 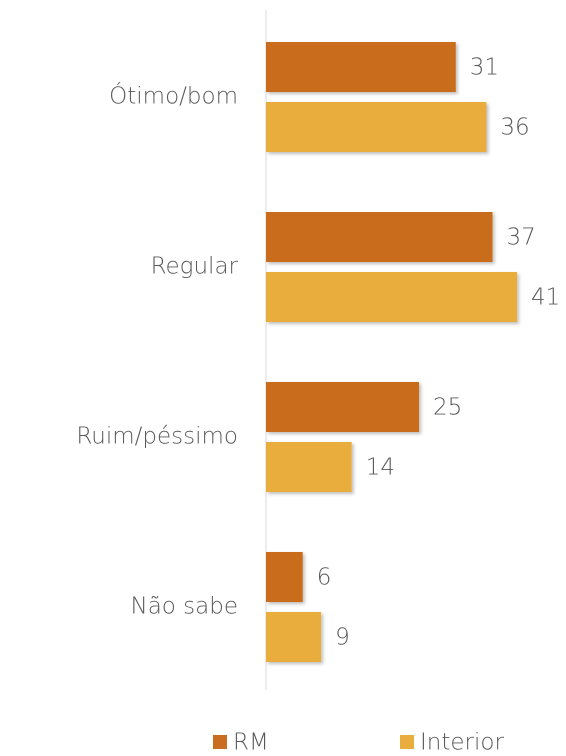 What do you see at coordinates (521, 238) in the screenshot?
I see `value-label: 37` at bounding box center [521, 238].